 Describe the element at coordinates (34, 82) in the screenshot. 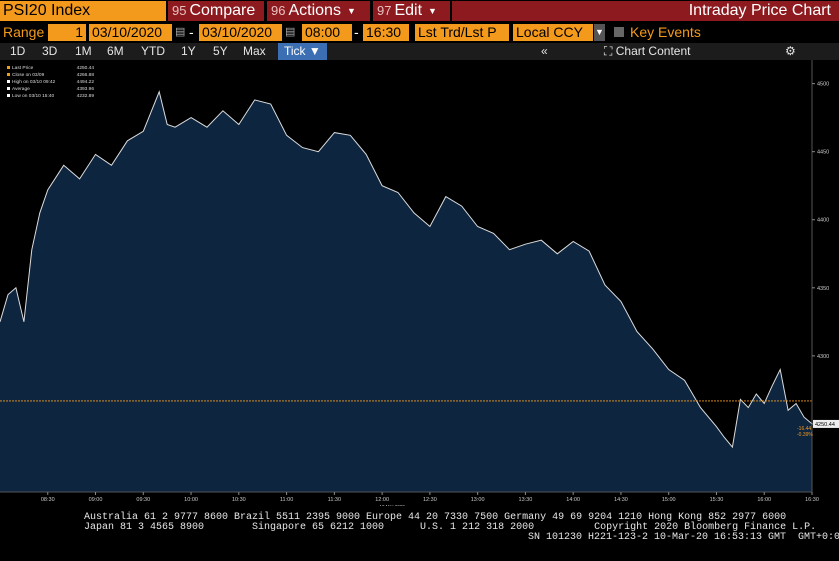

I see `legend-label: High on 03/10 09:42` at that location.